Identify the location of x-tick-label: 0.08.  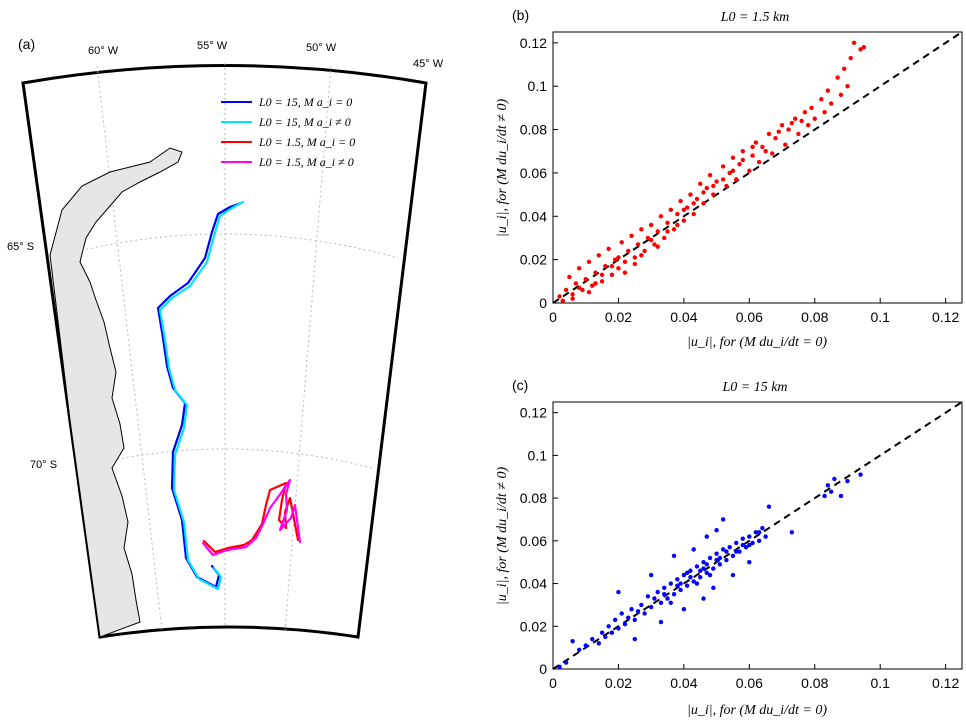
(814, 683).